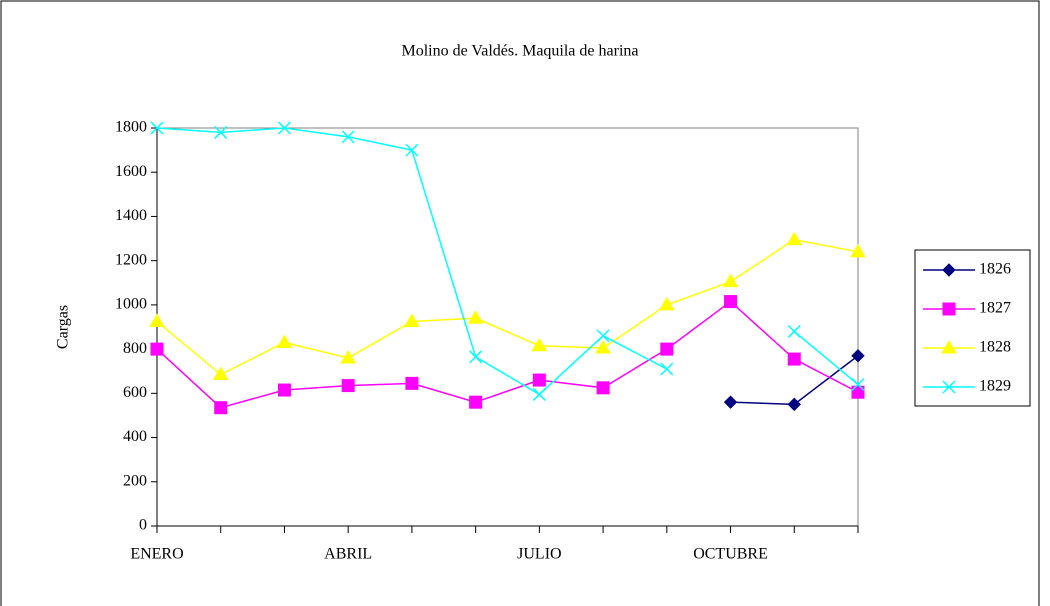 This screenshot has width=1050, height=606. What do you see at coordinates (135, 348) in the screenshot?
I see `y-tick-label: 800` at bounding box center [135, 348].